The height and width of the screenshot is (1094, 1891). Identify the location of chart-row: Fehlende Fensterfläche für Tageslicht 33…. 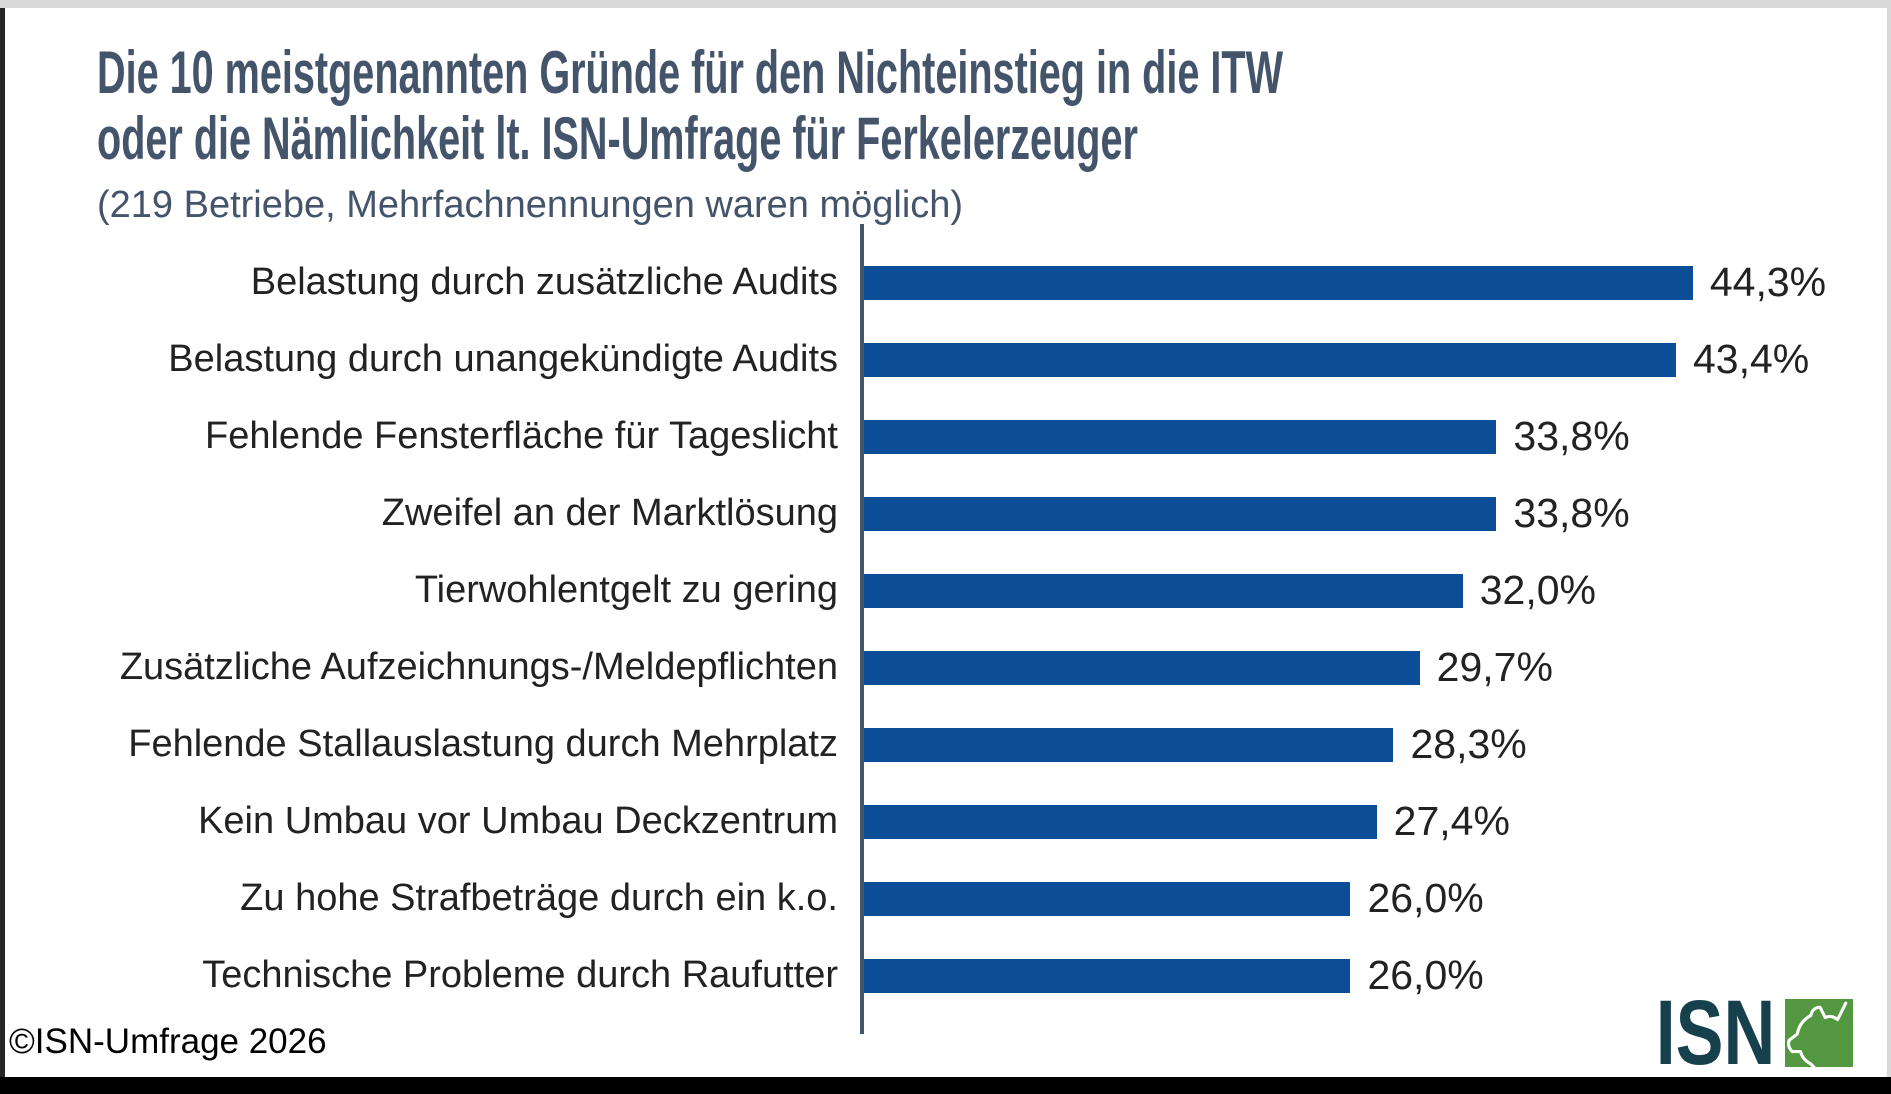
(938, 436).